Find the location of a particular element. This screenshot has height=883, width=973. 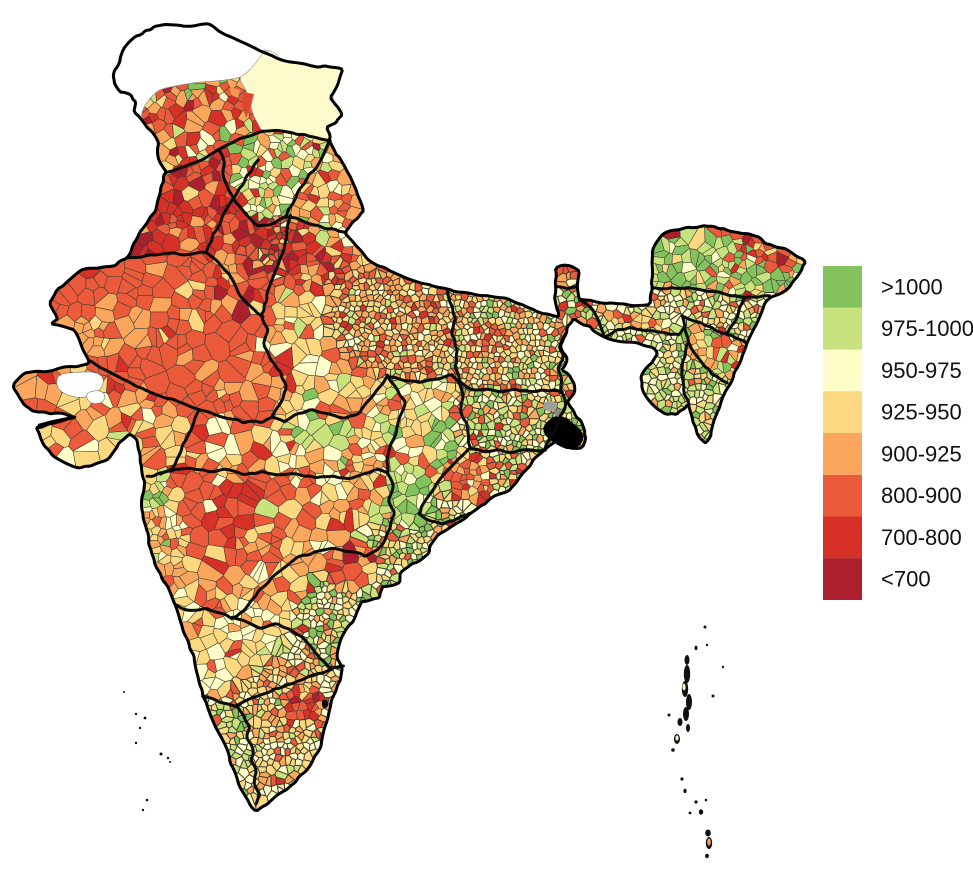

svg-text: 700-800 is located at coordinates (921, 537).